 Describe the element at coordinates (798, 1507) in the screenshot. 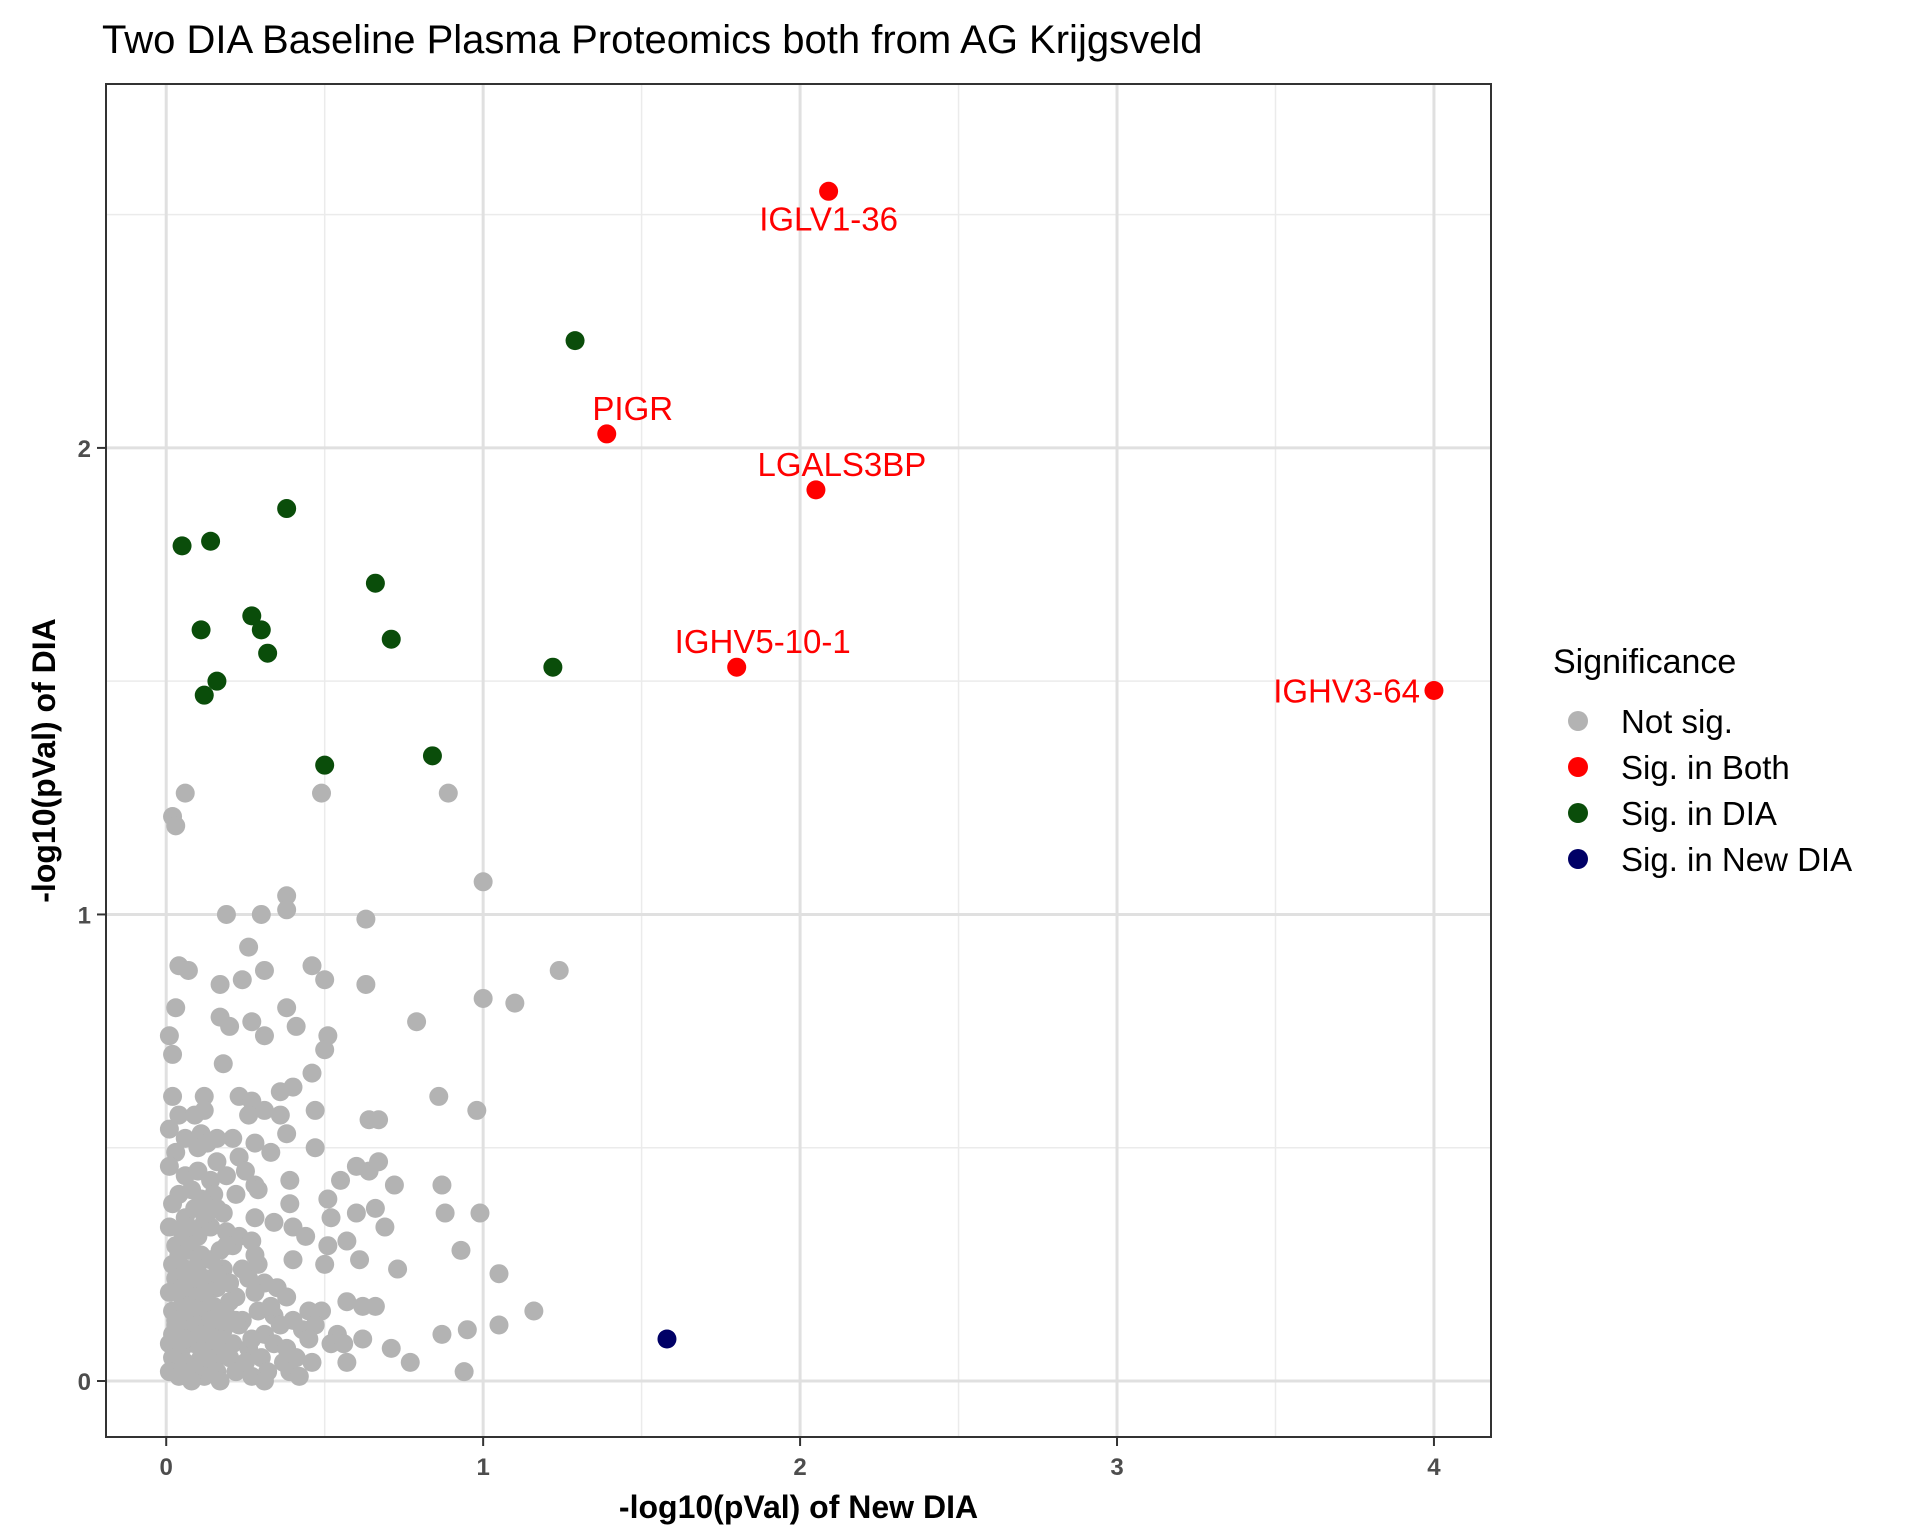

I see `x-axis-title: -log10(pVal) of New DIA` at that location.